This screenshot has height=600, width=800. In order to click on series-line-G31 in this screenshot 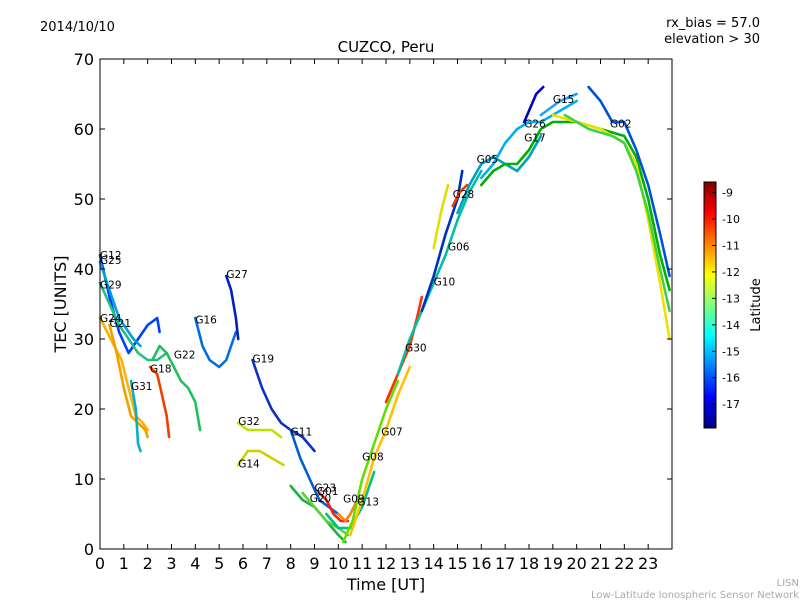, I will do `click(135, 416)`.